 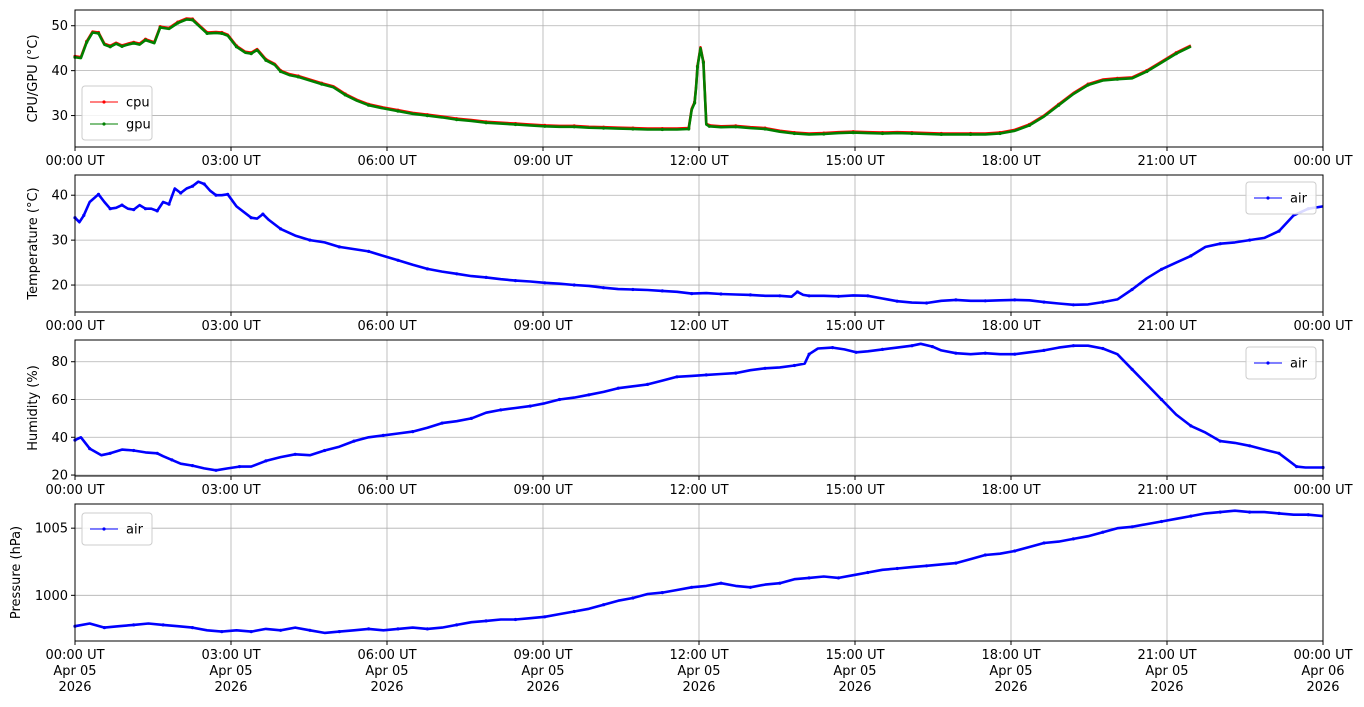 What do you see at coordinates (59, 241) in the screenshot?
I see `y-tick-label: 30` at bounding box center [59, 241].